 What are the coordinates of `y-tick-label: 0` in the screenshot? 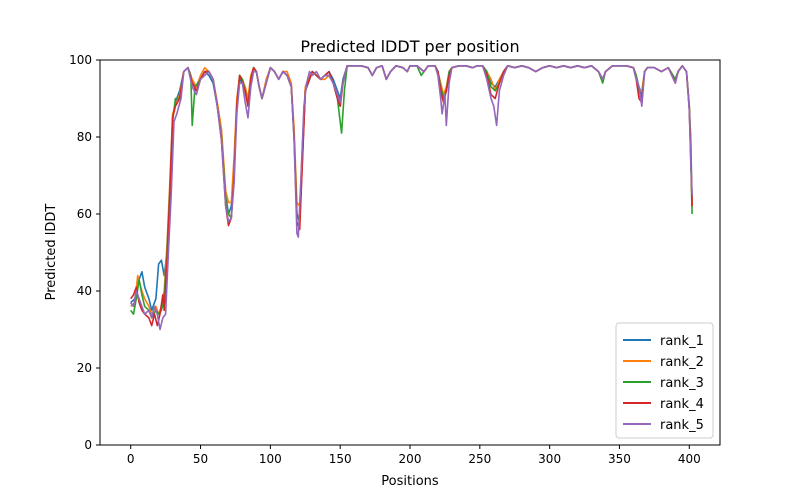 It's located at (88, 445).